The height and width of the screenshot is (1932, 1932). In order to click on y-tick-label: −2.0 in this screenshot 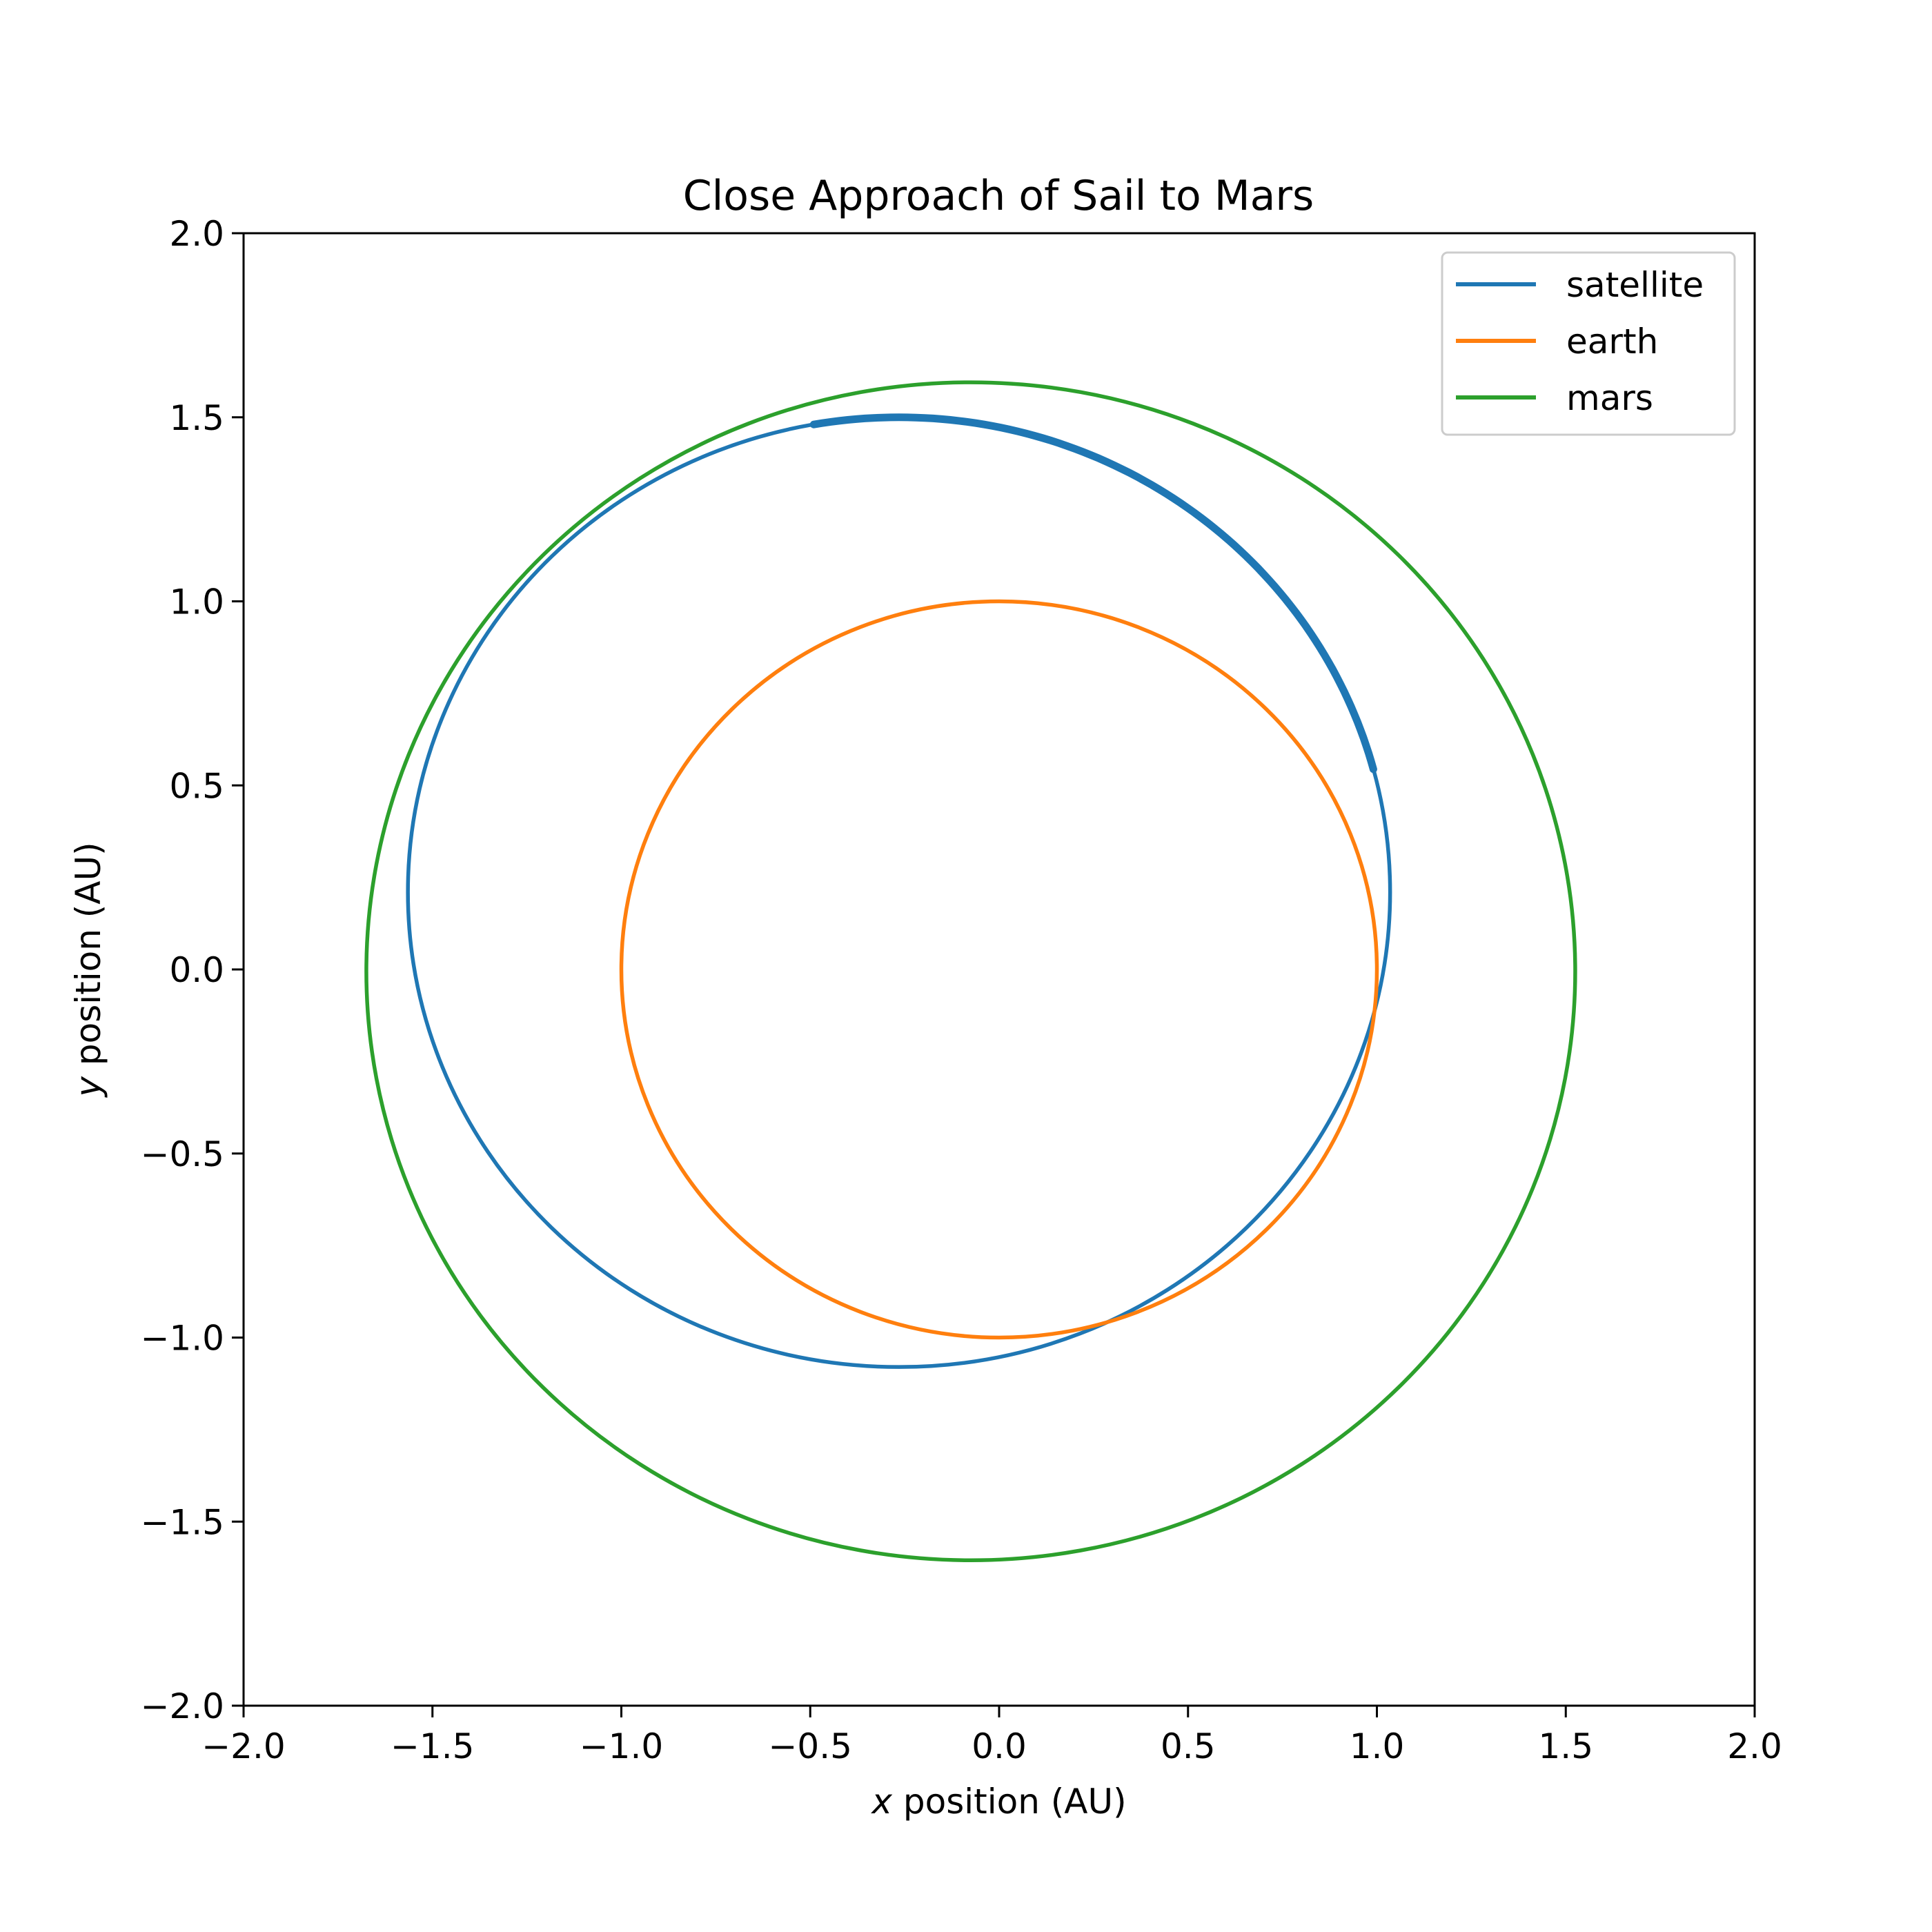, I will do `click(182, 1706)`.